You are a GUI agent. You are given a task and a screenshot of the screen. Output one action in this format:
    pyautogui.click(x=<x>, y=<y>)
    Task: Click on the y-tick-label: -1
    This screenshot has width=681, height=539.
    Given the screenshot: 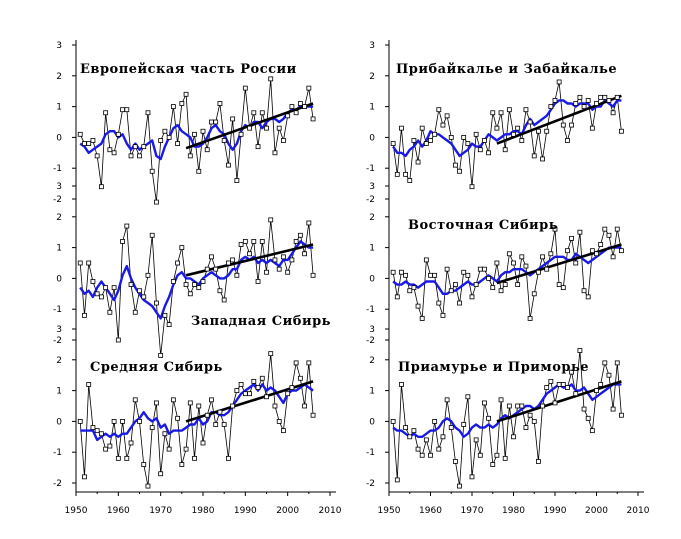 What is the action you would take?
    pyautogui.click(x=370, y=169)
    